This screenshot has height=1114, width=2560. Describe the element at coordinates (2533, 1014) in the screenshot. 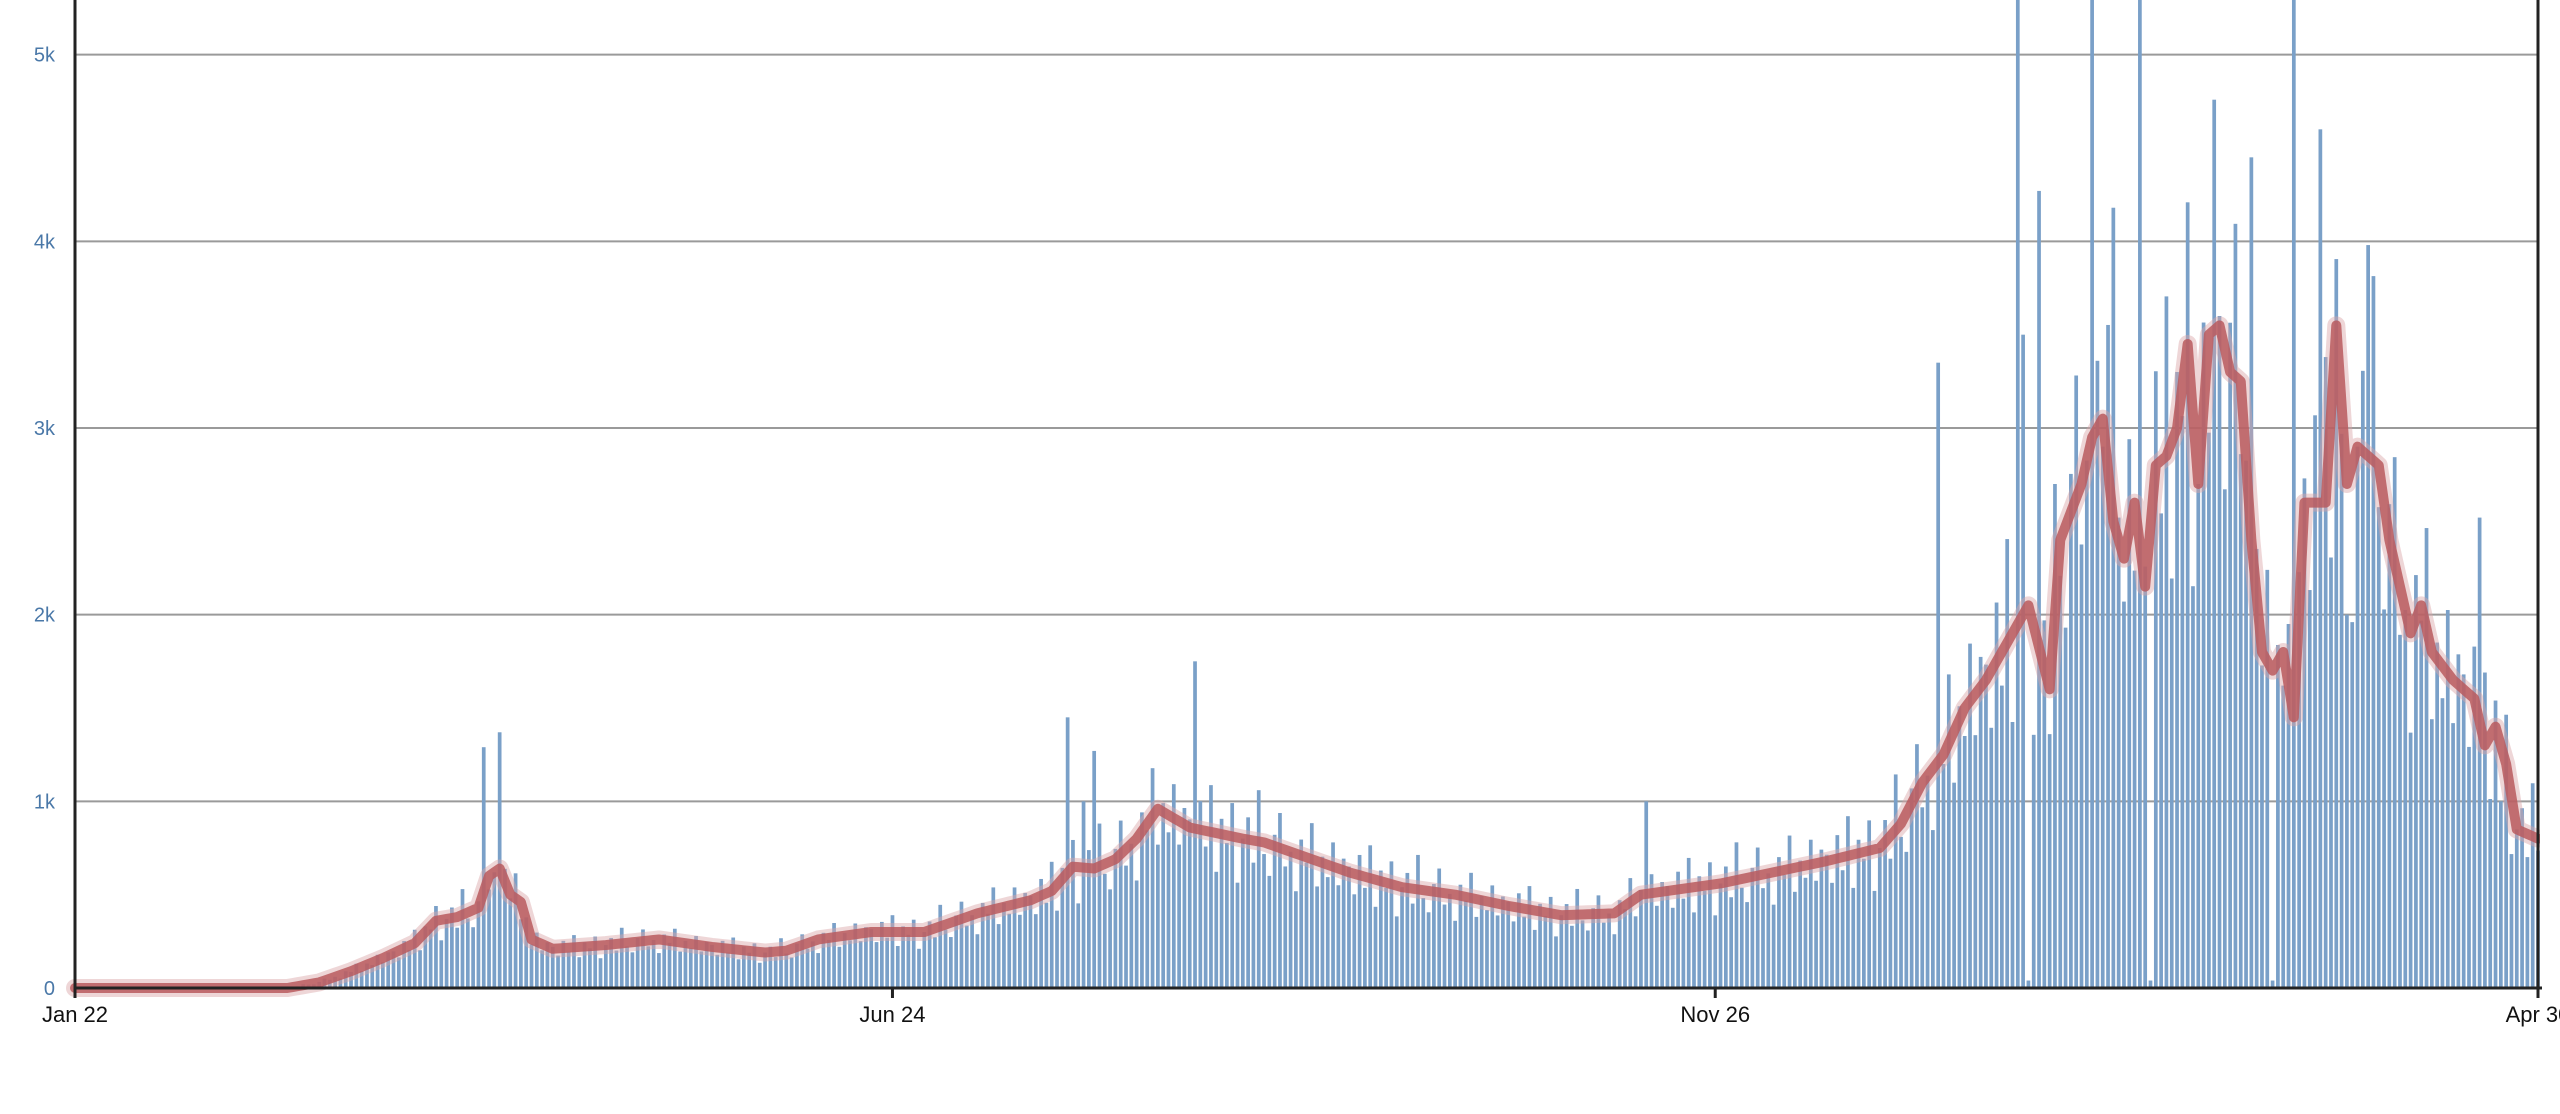

I see `x-tick-label: Apr 30` at that location.